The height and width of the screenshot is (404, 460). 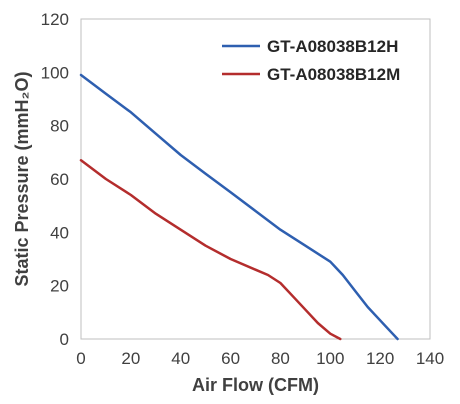 I want to click on x-tick-label: 0, so click(x=80, y=358).